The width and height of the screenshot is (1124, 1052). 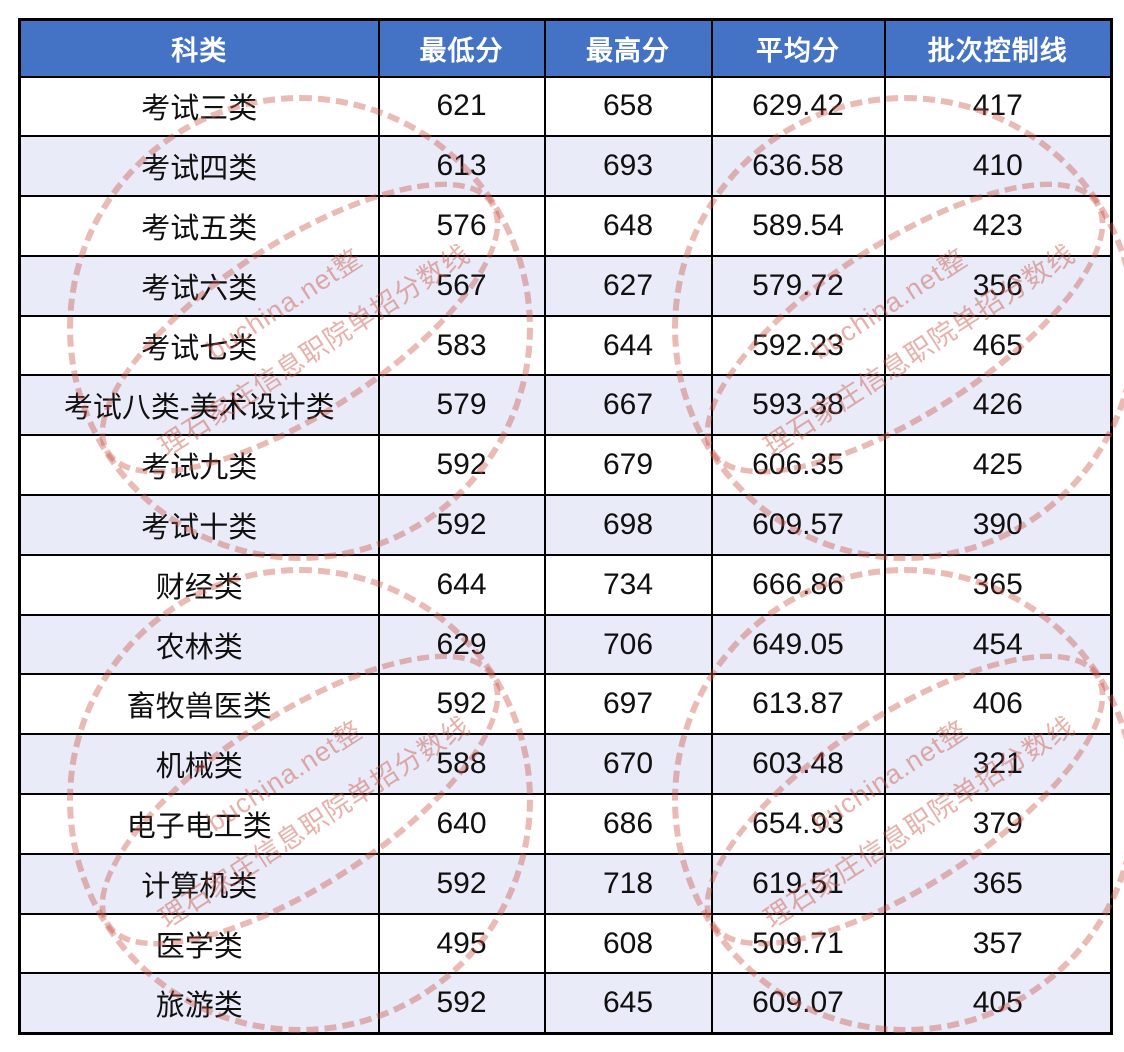 What do you see at coordinates (998, 226) in the screenshot?
I see `value-cell: 423` at bounding box center [998, 226].